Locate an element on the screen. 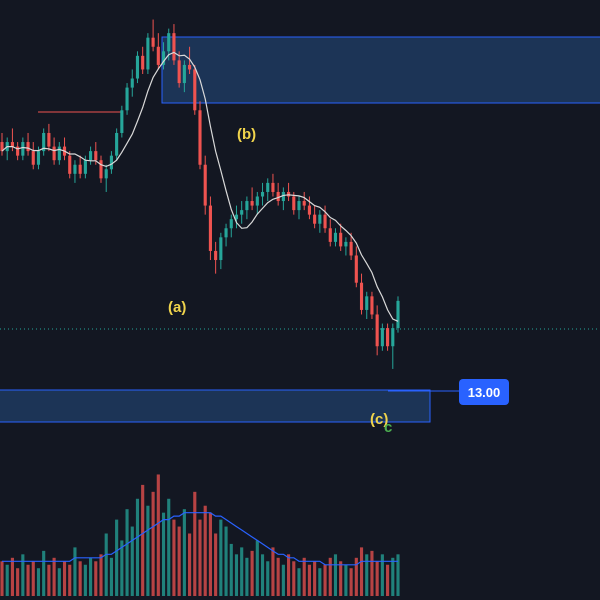  wave-label-c: (c) is located at coordinates (379, 419).